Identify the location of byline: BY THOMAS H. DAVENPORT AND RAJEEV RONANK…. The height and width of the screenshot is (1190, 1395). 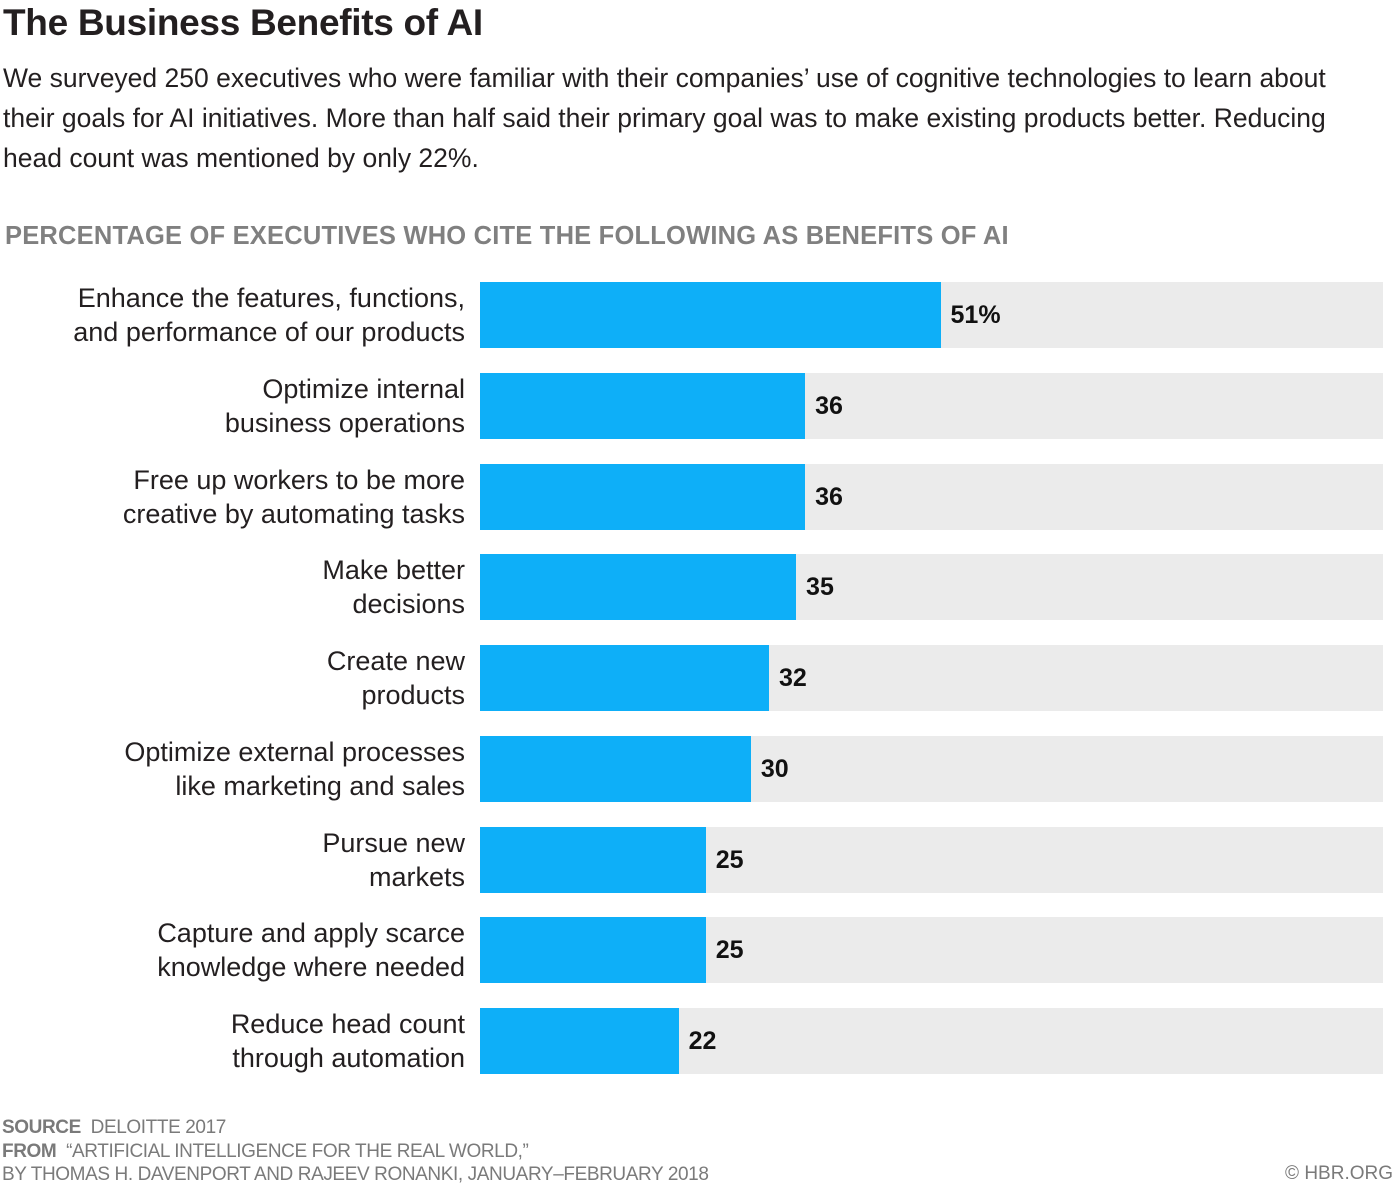
(355, 1174).